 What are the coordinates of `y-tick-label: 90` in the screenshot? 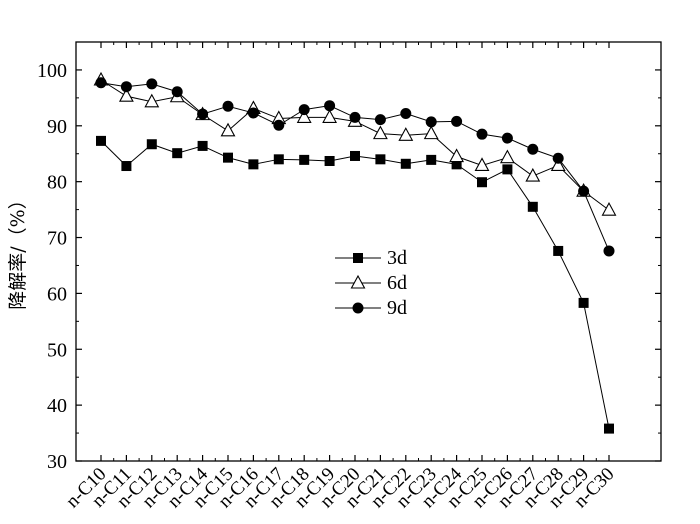 It's located at (57, 127).